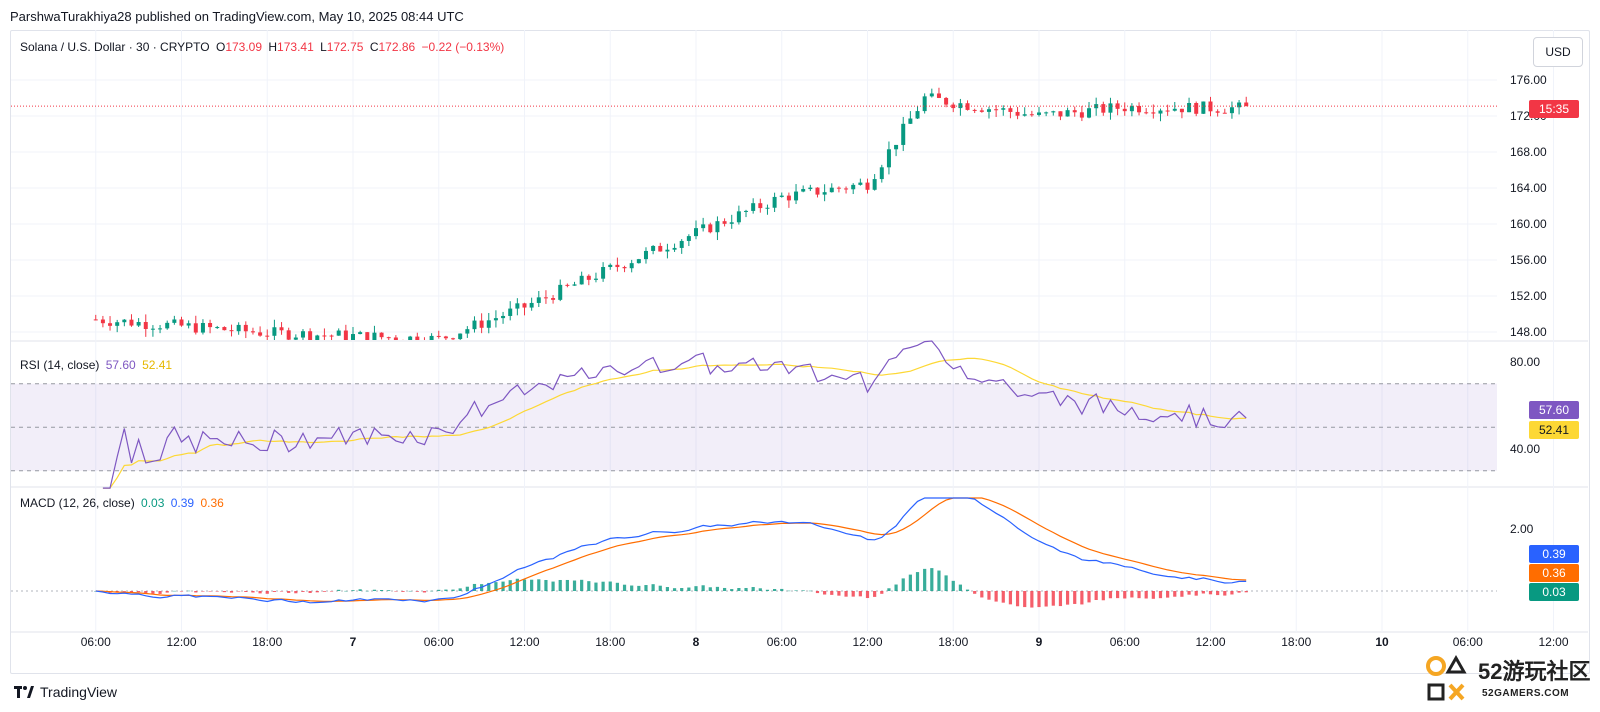 This screenshot has height=712, width=1600. What do you see at coordinates (1039, 642) in the screenshot?
I see `x-tick-label: 9` at bounding box center [1039, 642].